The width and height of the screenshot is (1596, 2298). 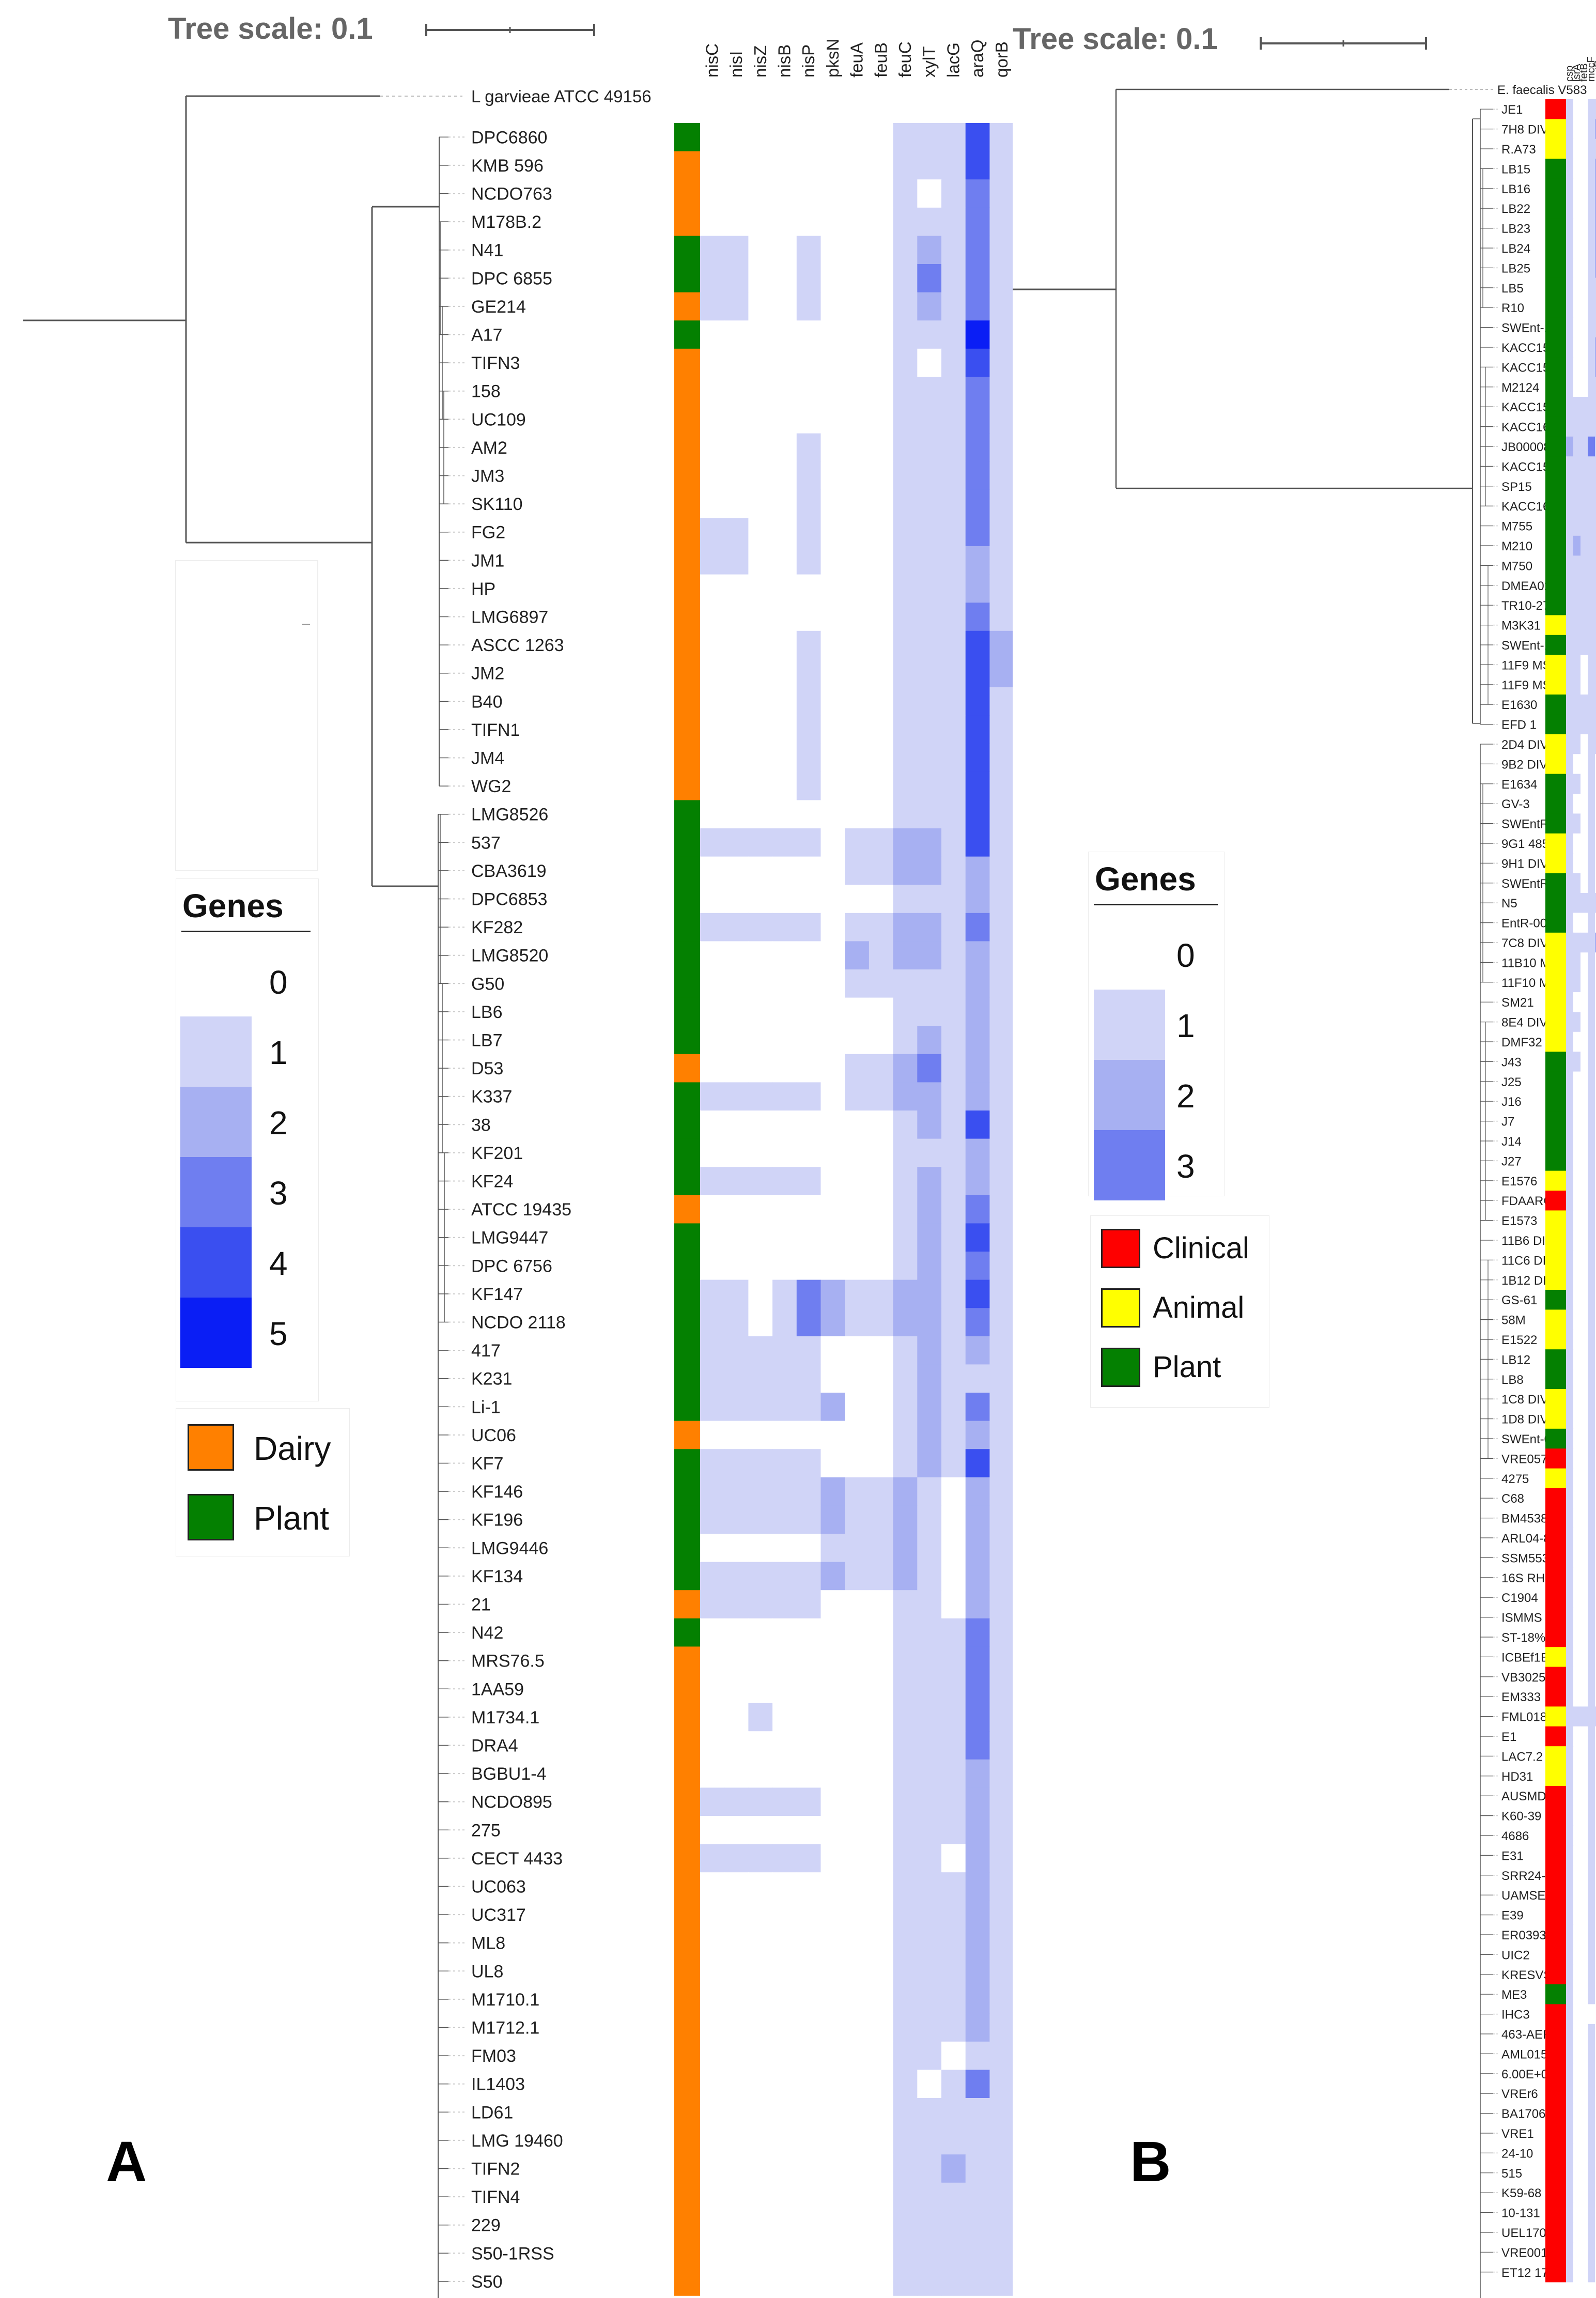 What do you see at coordinates (497, 504) in the screenshot?
I see `strain-label: SK110` at bounding box center [497, 504].